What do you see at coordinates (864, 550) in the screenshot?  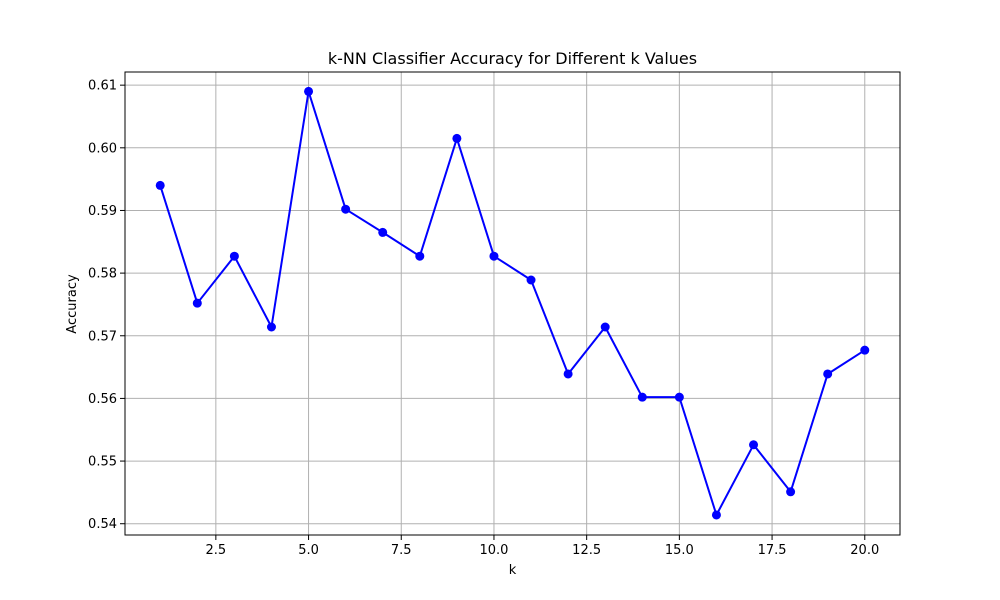 I see `x-tick-label: 20.0` at bounding box center [864, 550].